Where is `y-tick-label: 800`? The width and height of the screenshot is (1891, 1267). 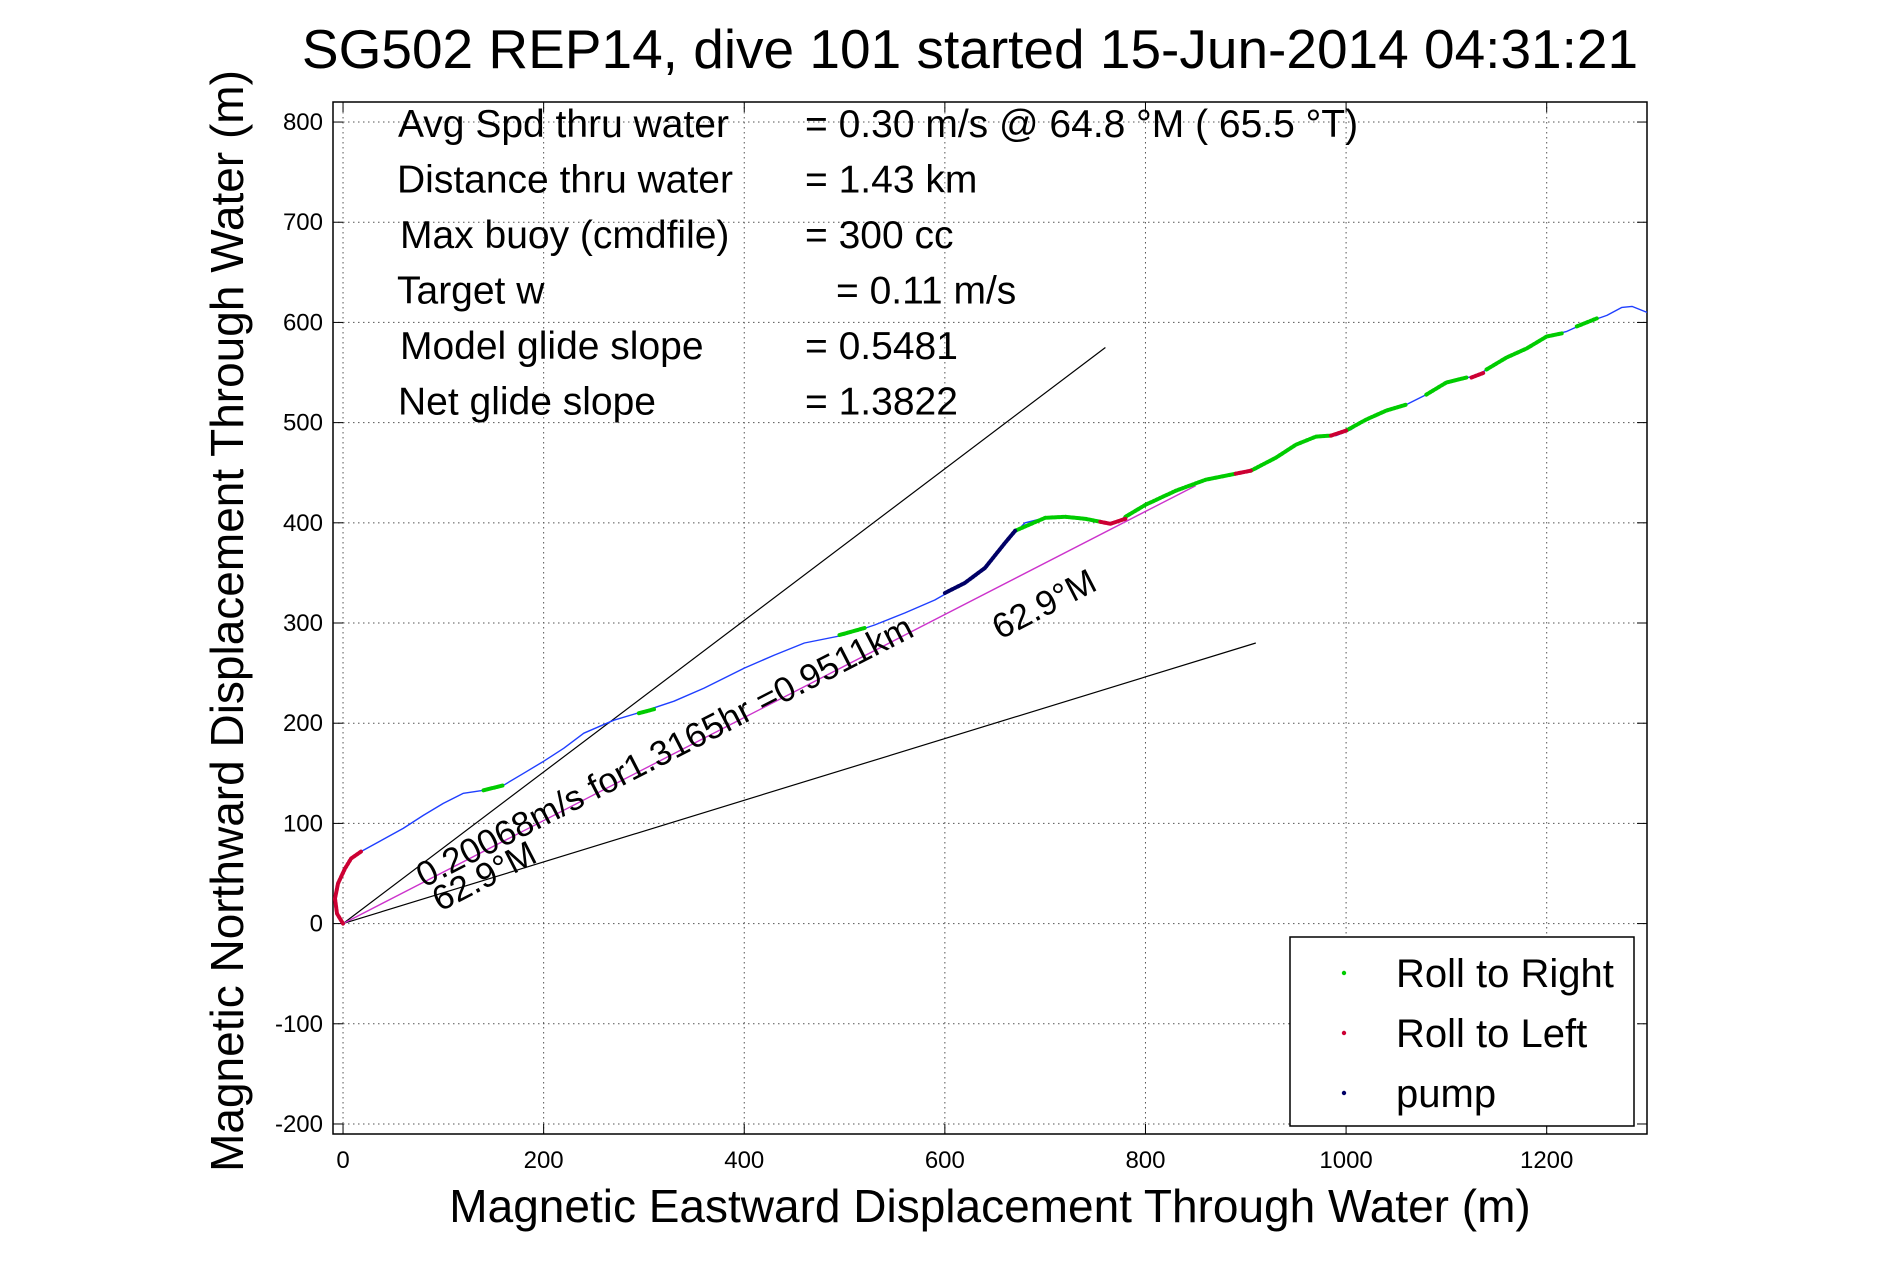 y-tick-label: 800 is located at coordinates (303, 122).